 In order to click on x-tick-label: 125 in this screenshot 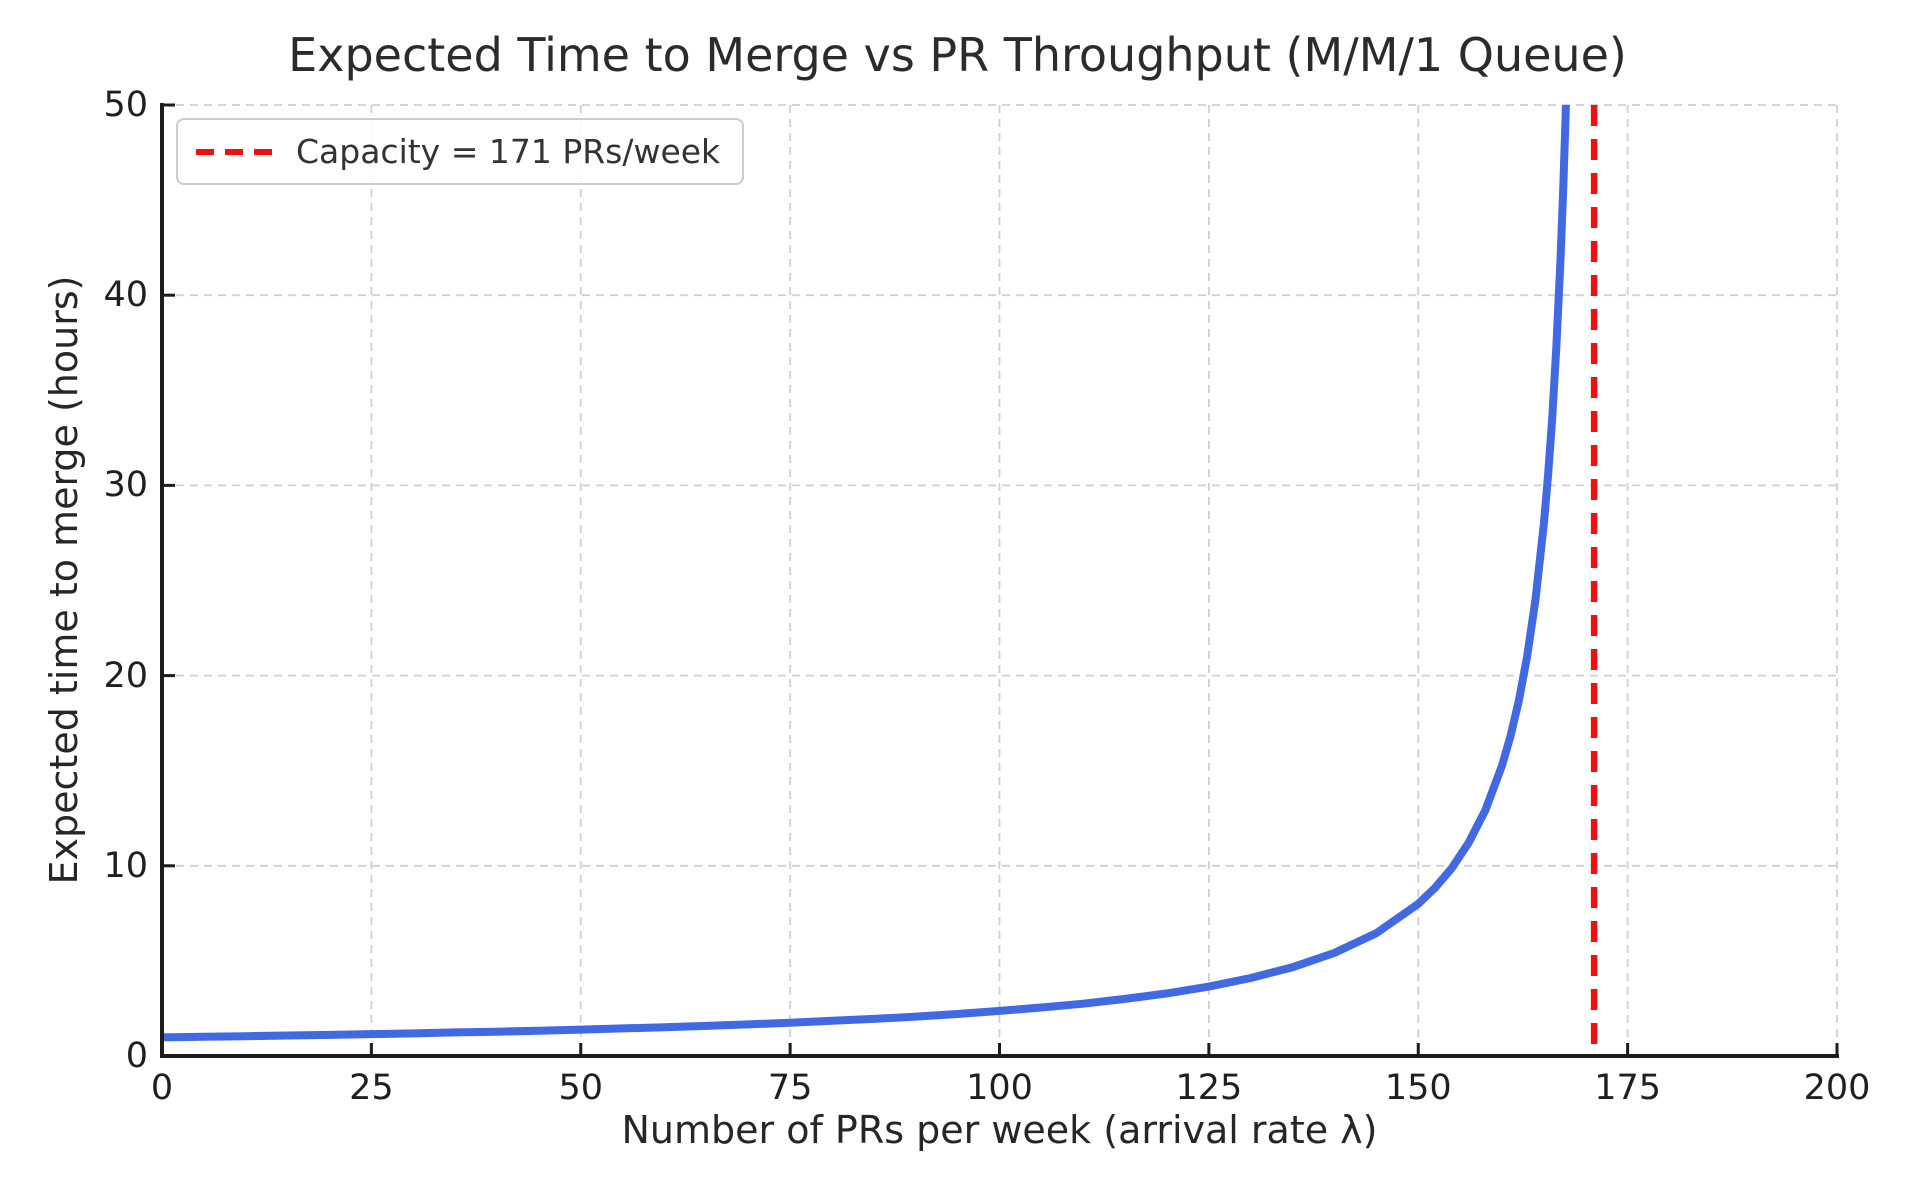, I will do `click(1209, 1088)`.